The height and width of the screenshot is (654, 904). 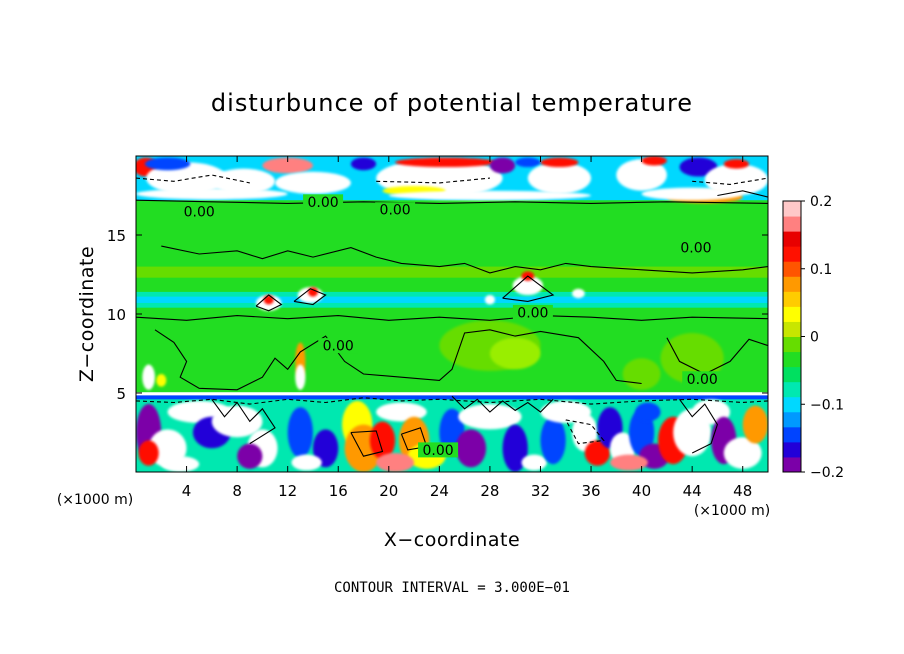 What do you see at coordinates (452, 272) in the screenshot?
I see `mid-band-lime` at bounding box center [452, 272].